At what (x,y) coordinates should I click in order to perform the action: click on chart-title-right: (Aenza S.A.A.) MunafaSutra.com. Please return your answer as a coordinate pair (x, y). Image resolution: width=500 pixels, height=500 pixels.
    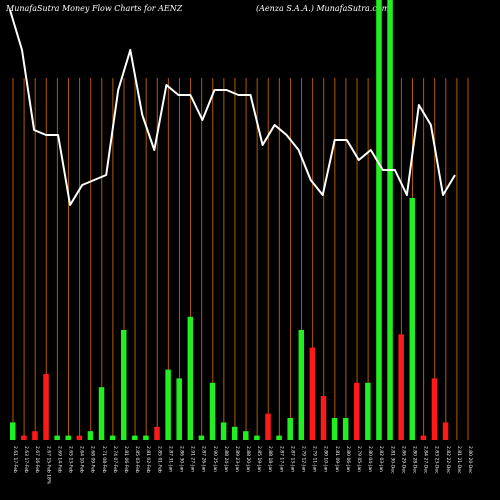
    Looking at the image, I should click on (323, 8).